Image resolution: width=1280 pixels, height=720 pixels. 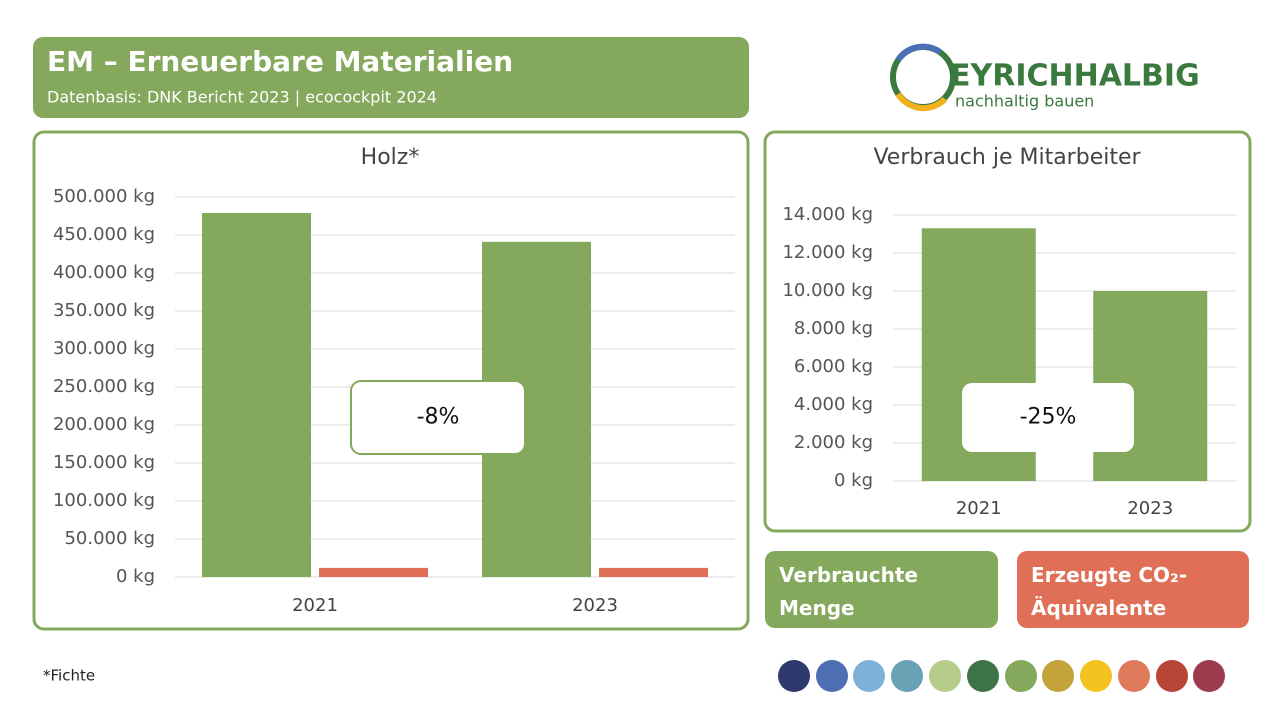 What do you see at coordinates (1109, 591) in the screenshot?
I see `legend-label: Erzeugte CO₂-Äquivalente` at bounding box center [1109, 591].